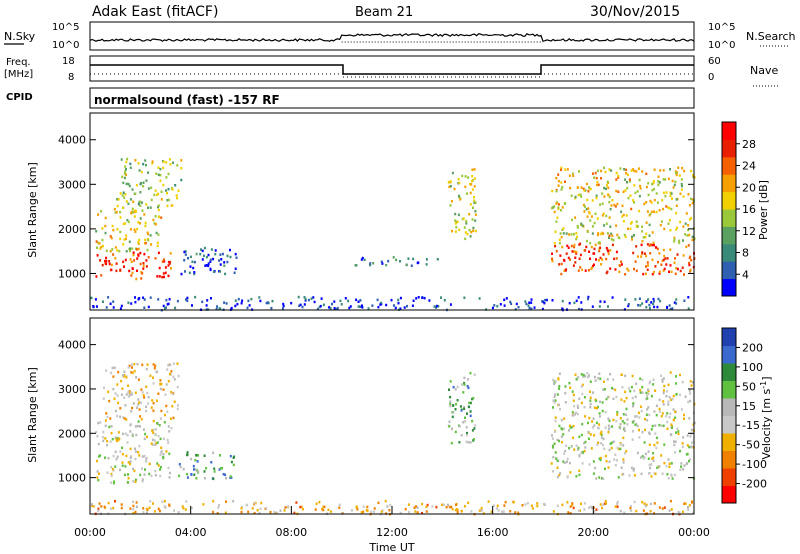  Describe the element at coordinates (72, 433) in the screenshot. I see `y-tick-label: 2000` at that location.